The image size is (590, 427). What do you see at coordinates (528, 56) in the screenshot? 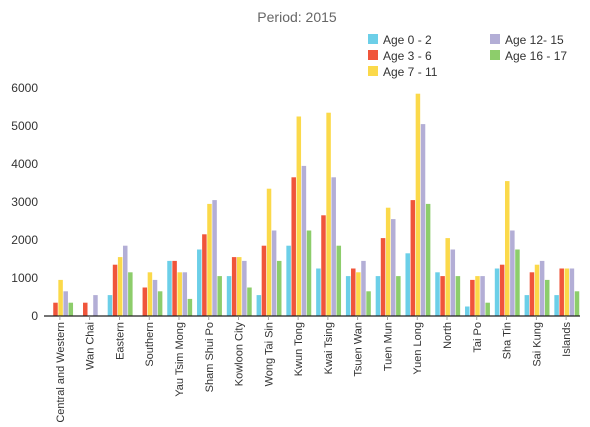
I see `legend-item: Age 16 - 17` at bounding box center [528, 56].